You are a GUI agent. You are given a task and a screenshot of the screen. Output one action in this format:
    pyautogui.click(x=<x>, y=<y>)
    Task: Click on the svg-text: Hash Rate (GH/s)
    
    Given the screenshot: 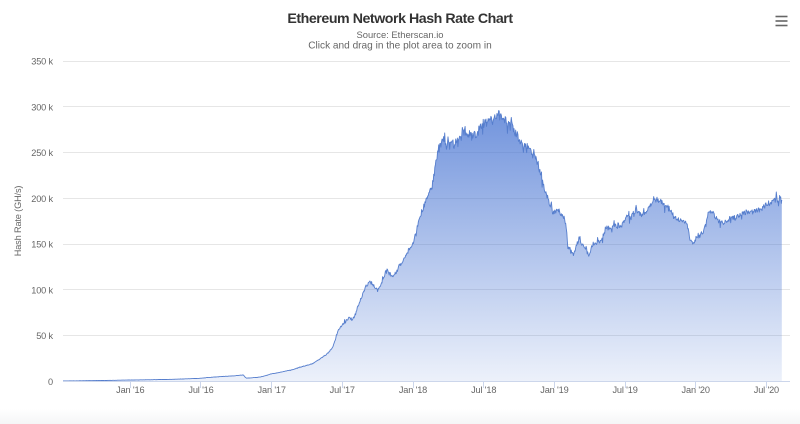 What is the action you would take?
    pyautogui.click(x=18, y=221)
    